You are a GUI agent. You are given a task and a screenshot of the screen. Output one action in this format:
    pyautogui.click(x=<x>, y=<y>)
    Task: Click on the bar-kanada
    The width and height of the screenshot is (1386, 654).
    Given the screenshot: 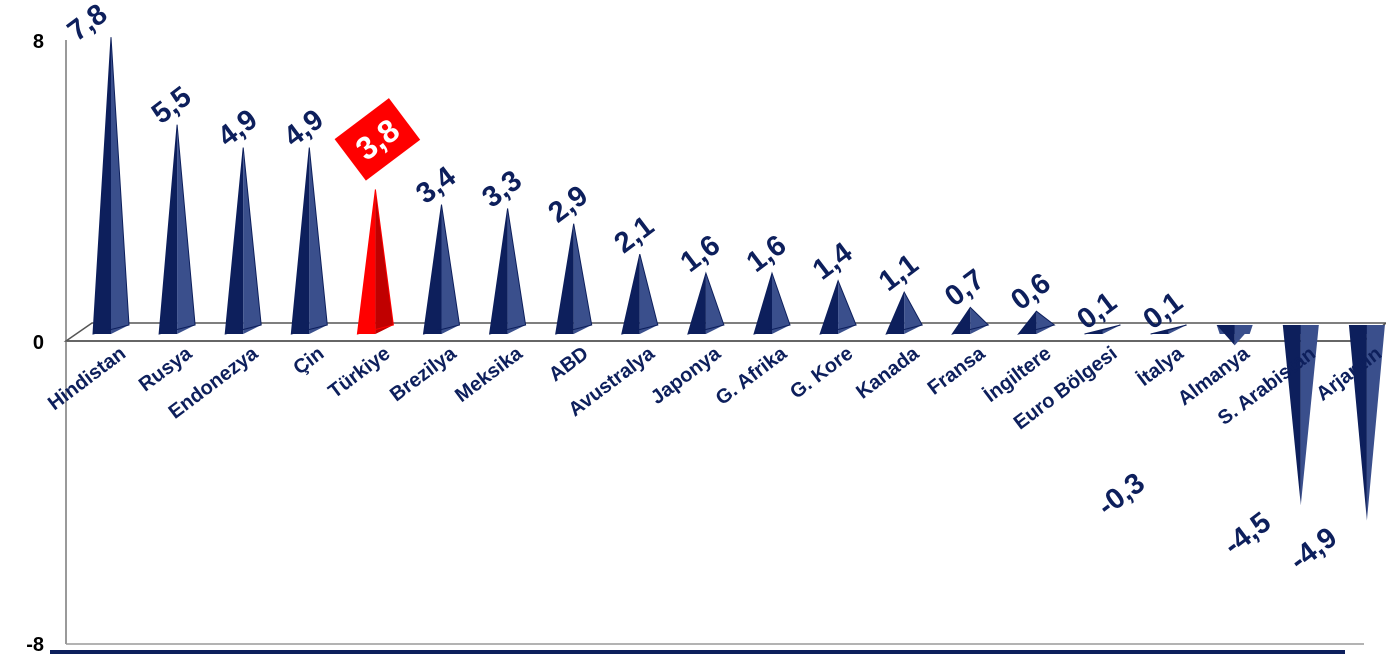 What is the action you would take?
    pyautogui.click(x=904, y=313)
    